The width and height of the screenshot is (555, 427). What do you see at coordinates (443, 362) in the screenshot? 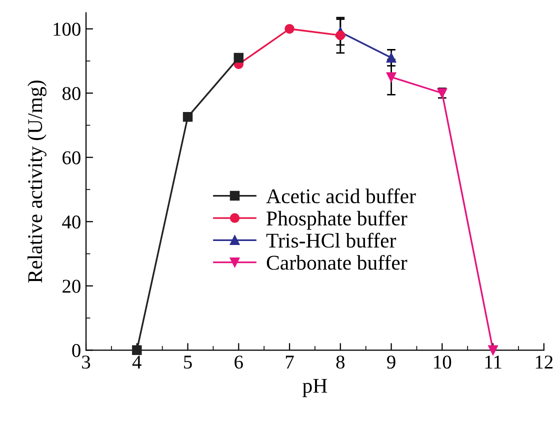
I see `x-tick-label: 10` at bounding box center [443, 362].